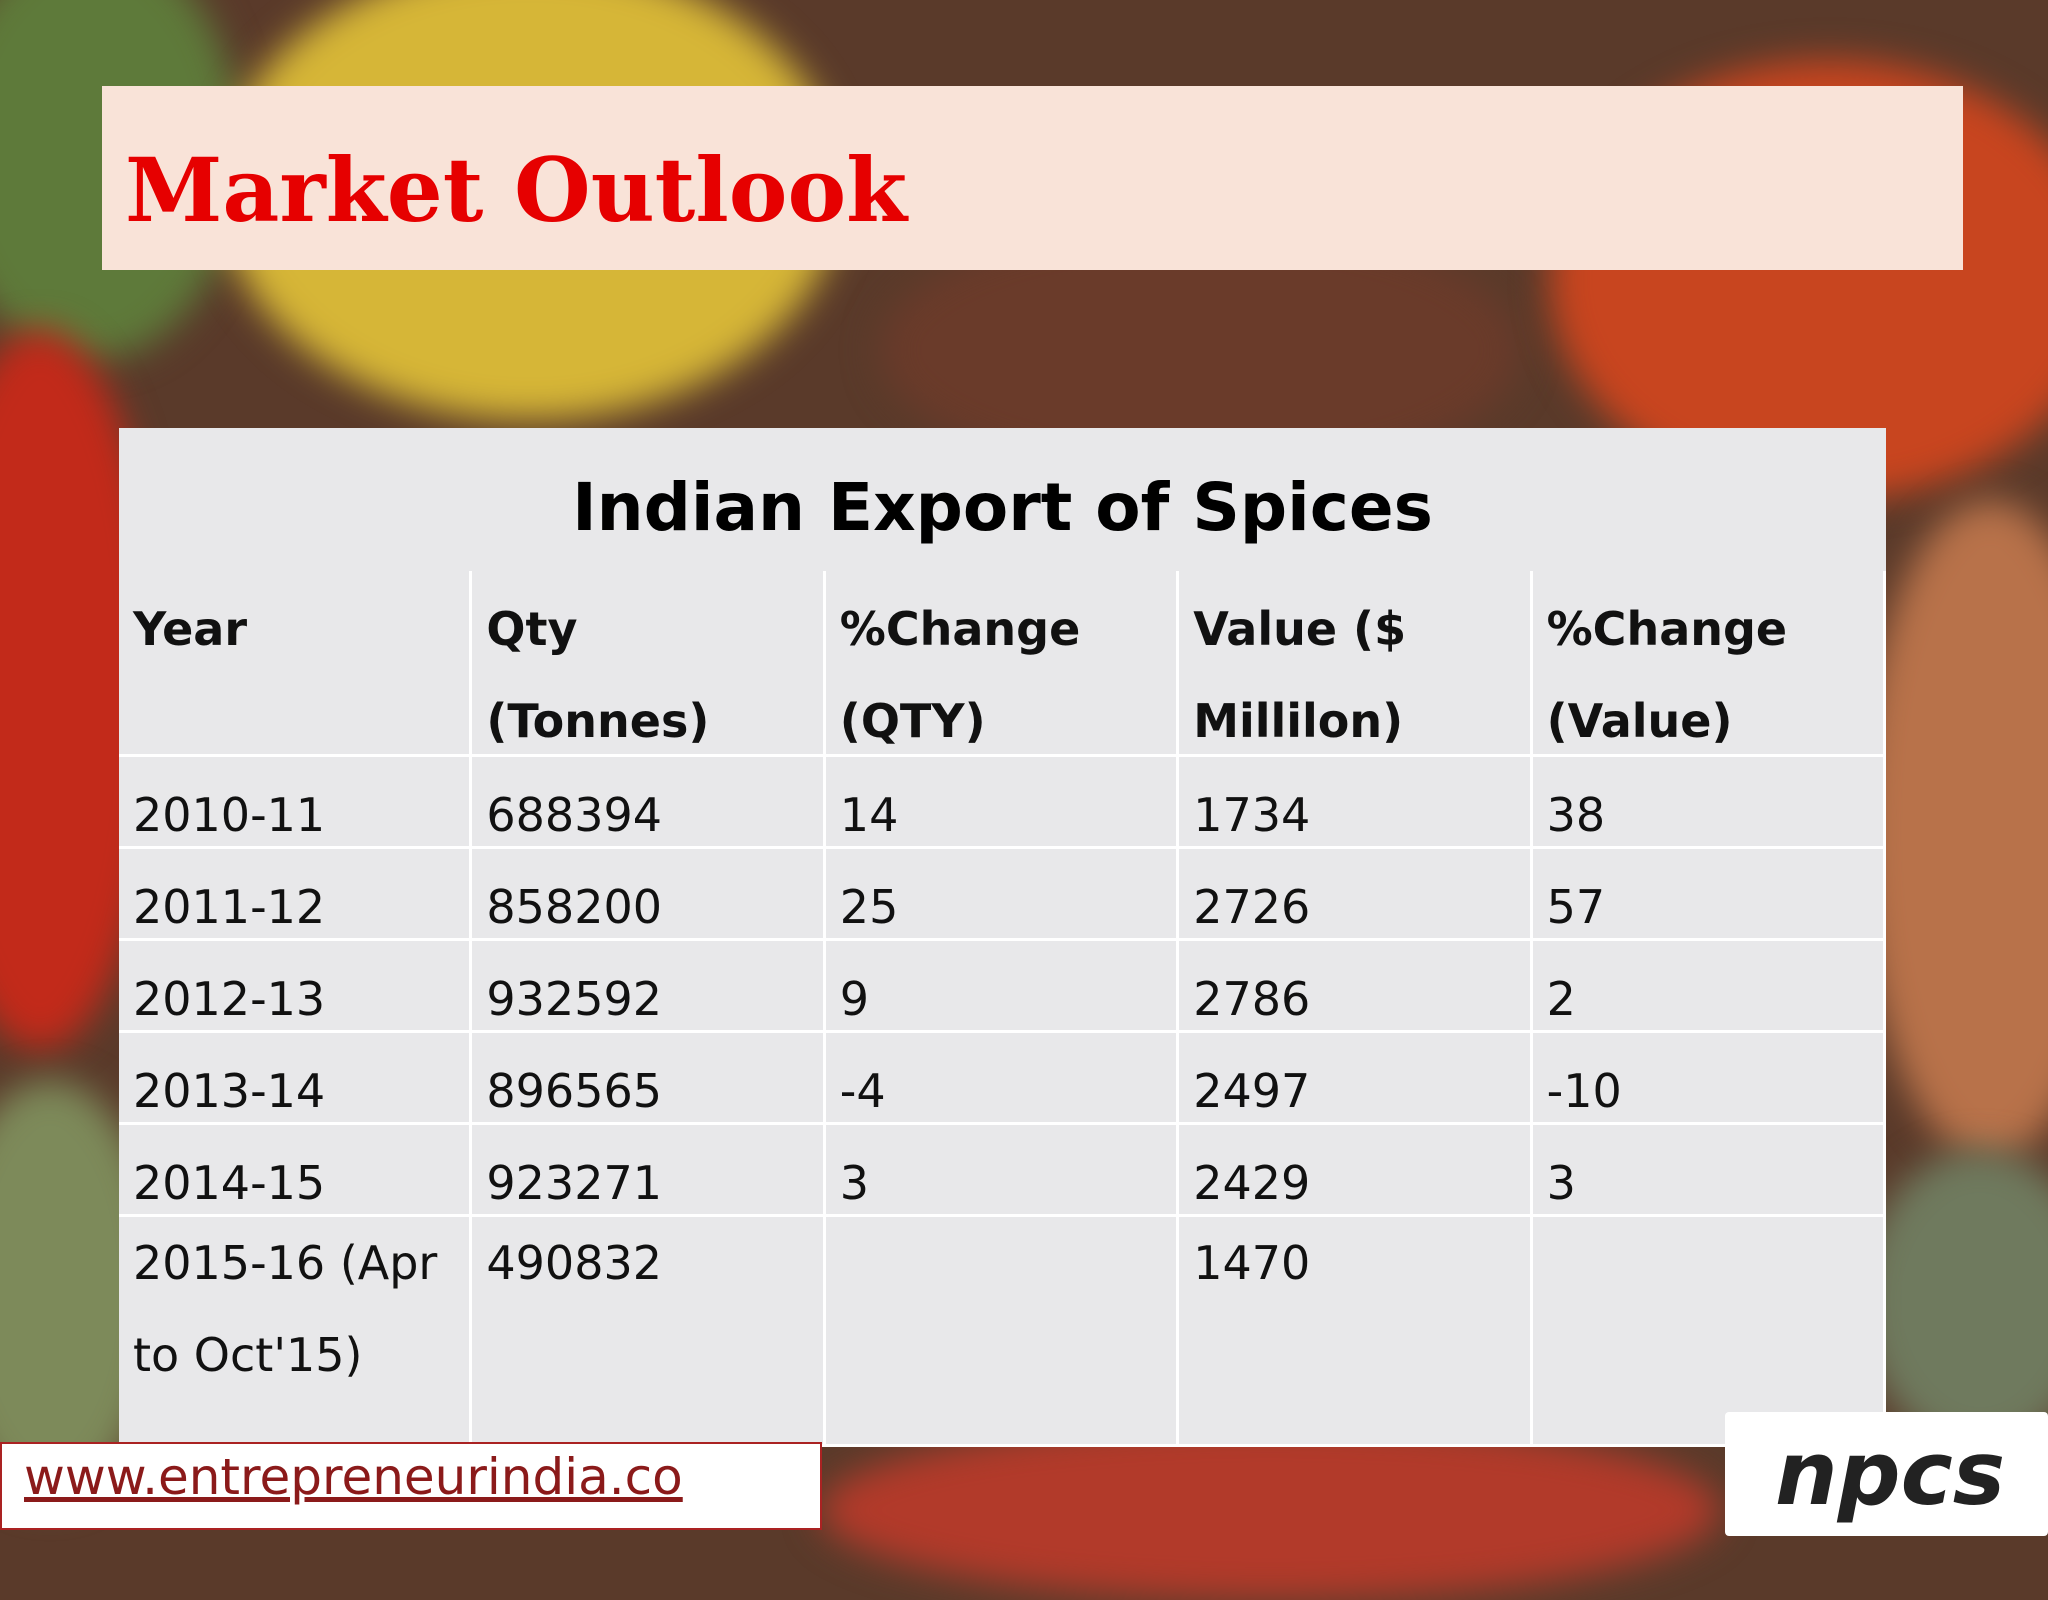 The width and height of the screenshot is (2048, 1600). I want to click on table-cell: 2011-12, so click(296, 895).